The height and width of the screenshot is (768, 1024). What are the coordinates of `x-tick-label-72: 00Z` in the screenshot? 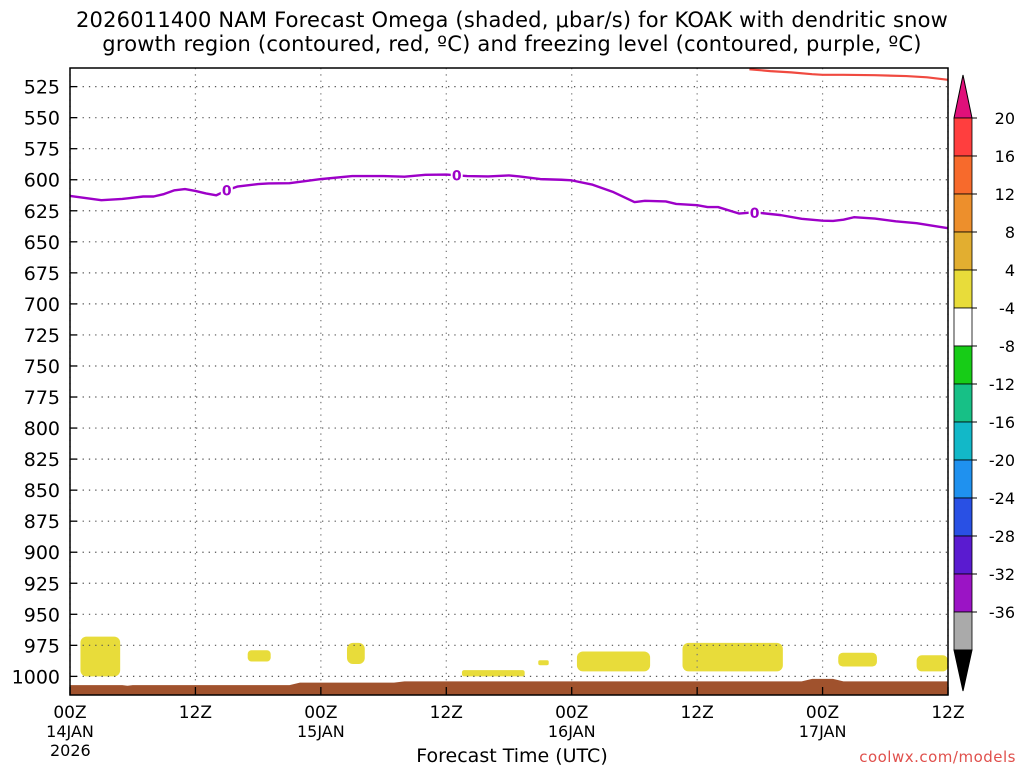 It's located at (822, 713).